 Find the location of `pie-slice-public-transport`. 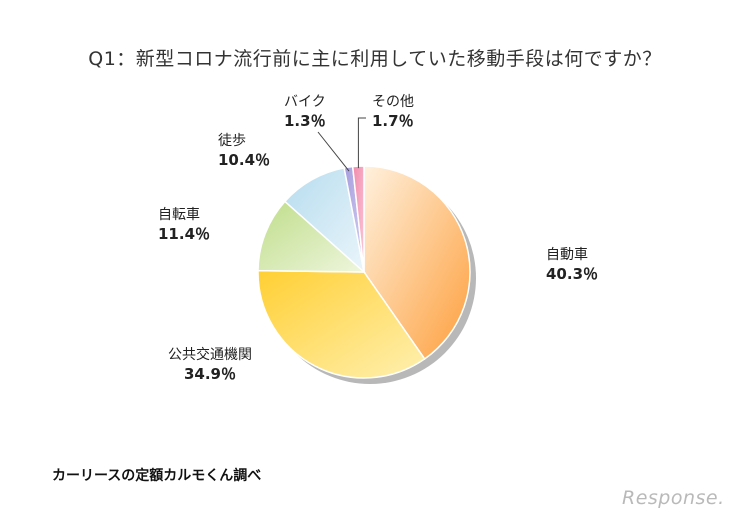

pie-slice-public-transport is located at coordinates (341, 324).